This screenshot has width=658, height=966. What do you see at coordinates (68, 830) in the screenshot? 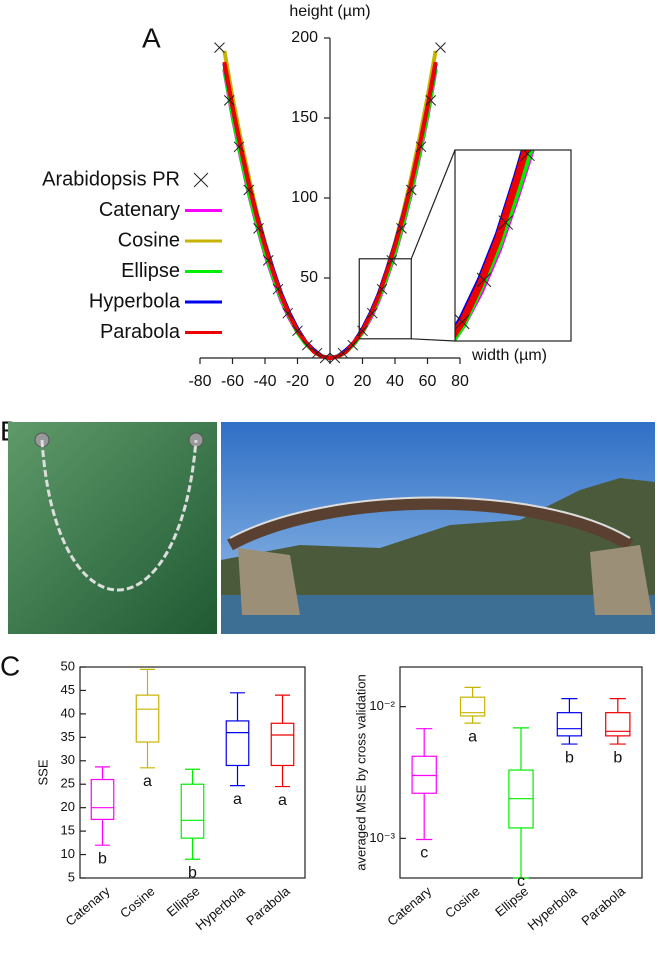
I see `y-tick-label: 15` at bounding box center [68, 830].